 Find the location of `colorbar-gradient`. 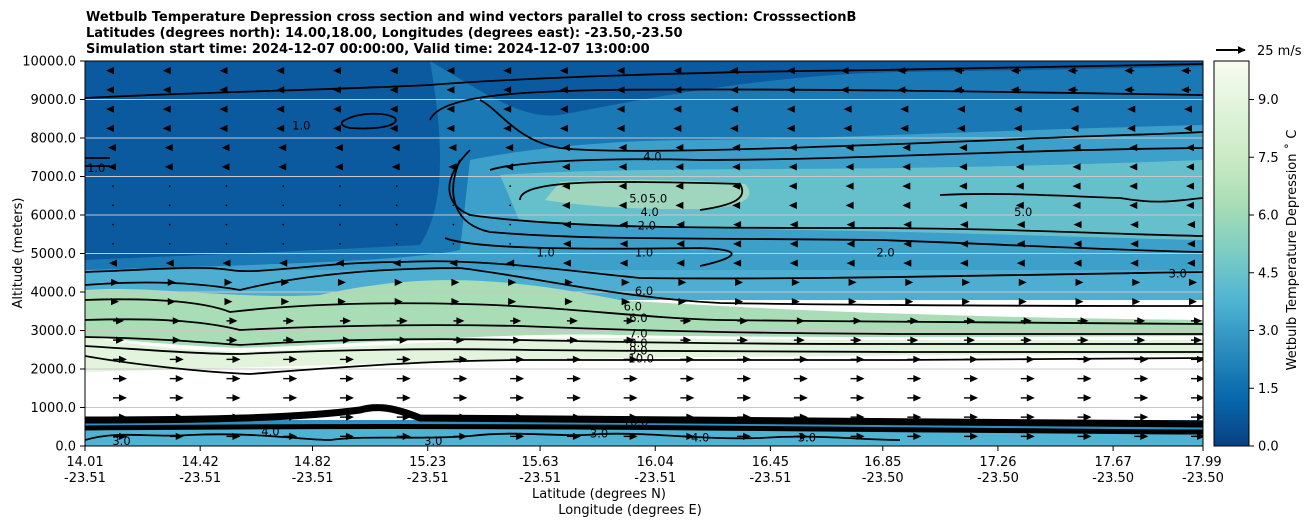

colorbar-gradient is located at coordinates (1231, 253).